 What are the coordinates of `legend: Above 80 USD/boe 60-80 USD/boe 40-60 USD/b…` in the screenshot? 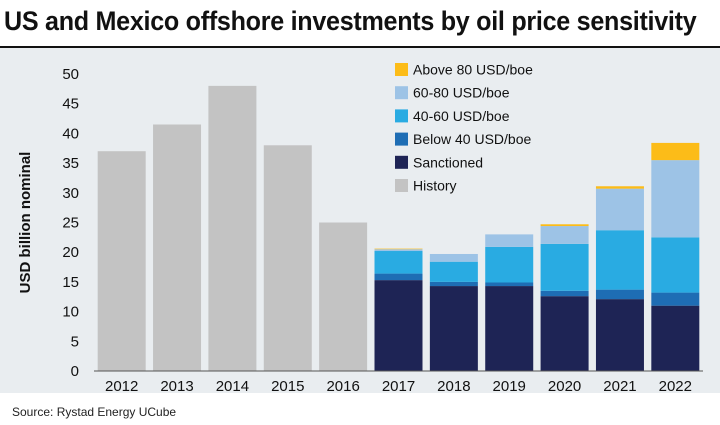 It's located at (464, 128).